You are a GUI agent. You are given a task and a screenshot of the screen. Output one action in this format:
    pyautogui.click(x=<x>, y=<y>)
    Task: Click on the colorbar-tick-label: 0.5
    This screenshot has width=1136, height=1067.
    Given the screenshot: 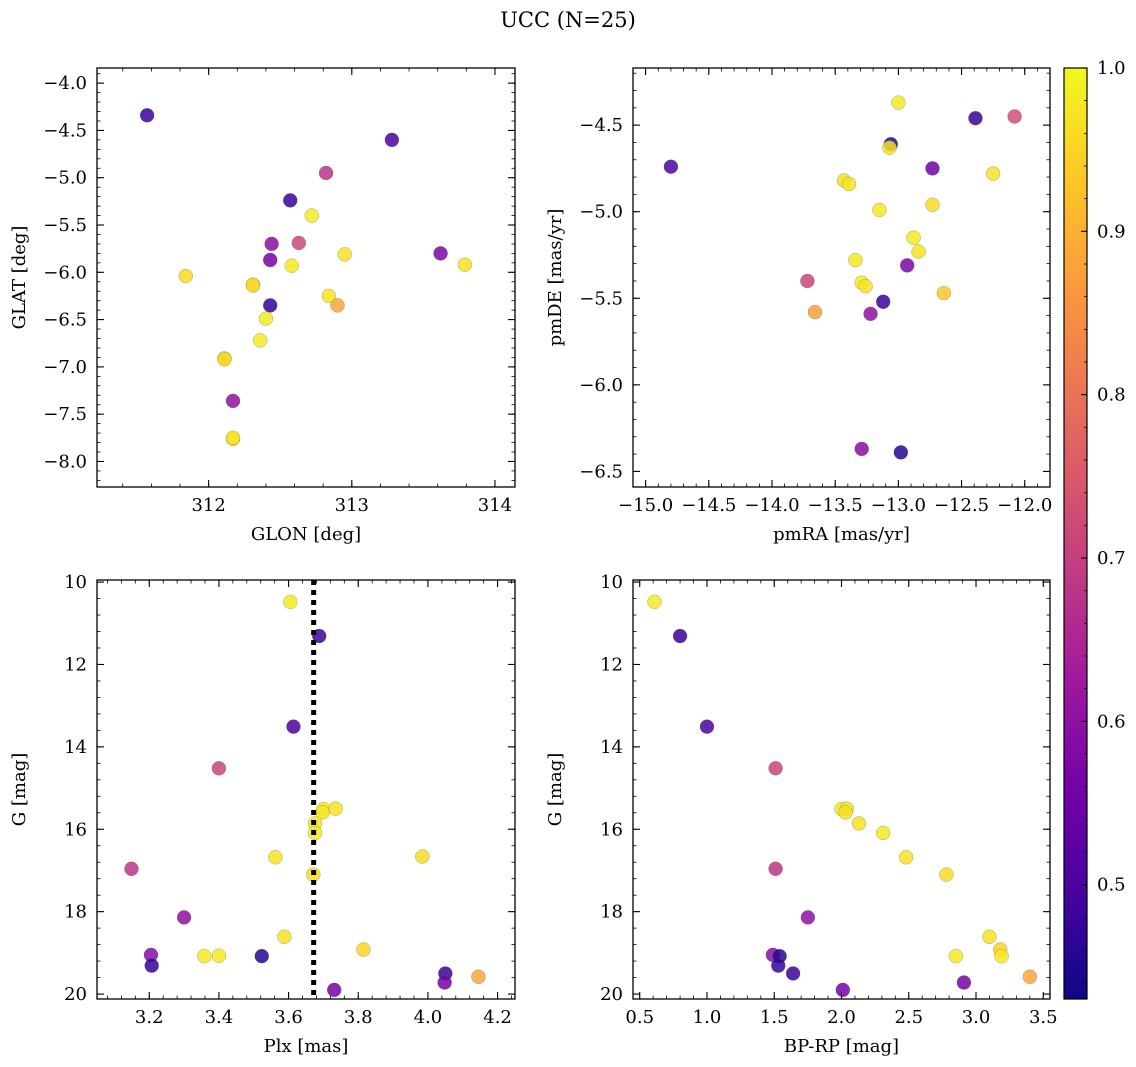 What is the action you would take?
    pyautogui.click(x=1111, y=885)
    